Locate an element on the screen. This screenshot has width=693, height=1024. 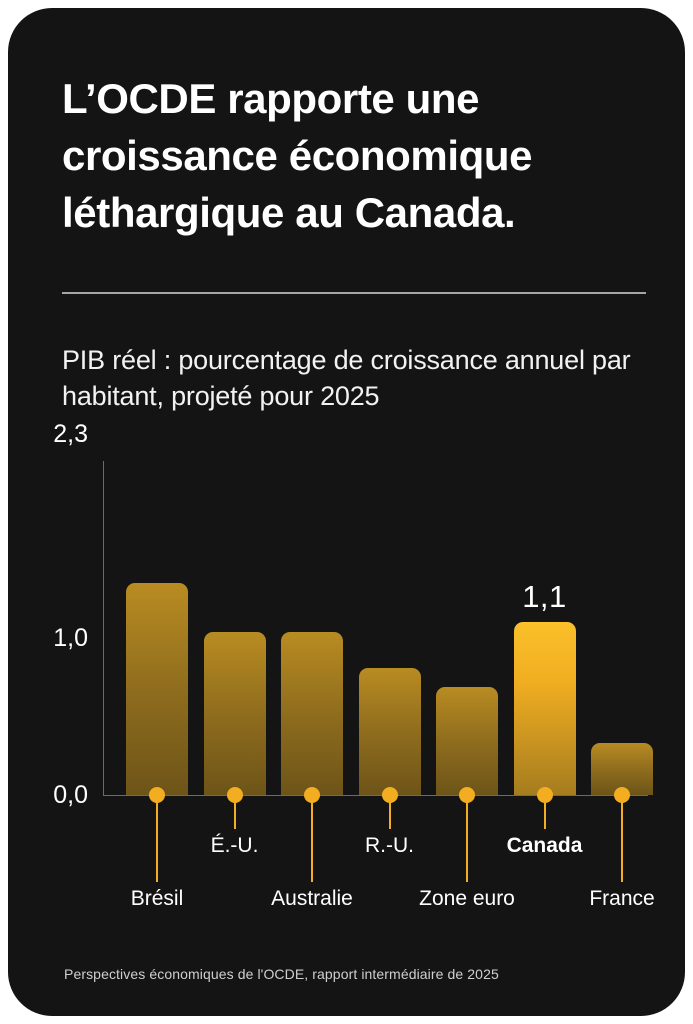
category-label: É.-U. is located at coordinates (234, 845).